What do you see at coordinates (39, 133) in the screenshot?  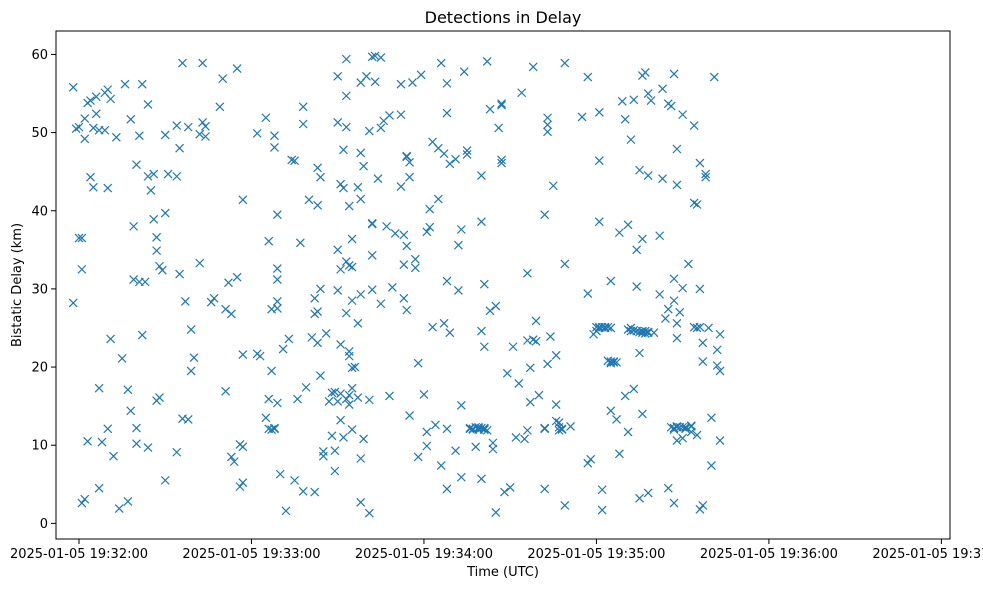 I see `y-tick-label: 50` at bounding box center [39, 133].